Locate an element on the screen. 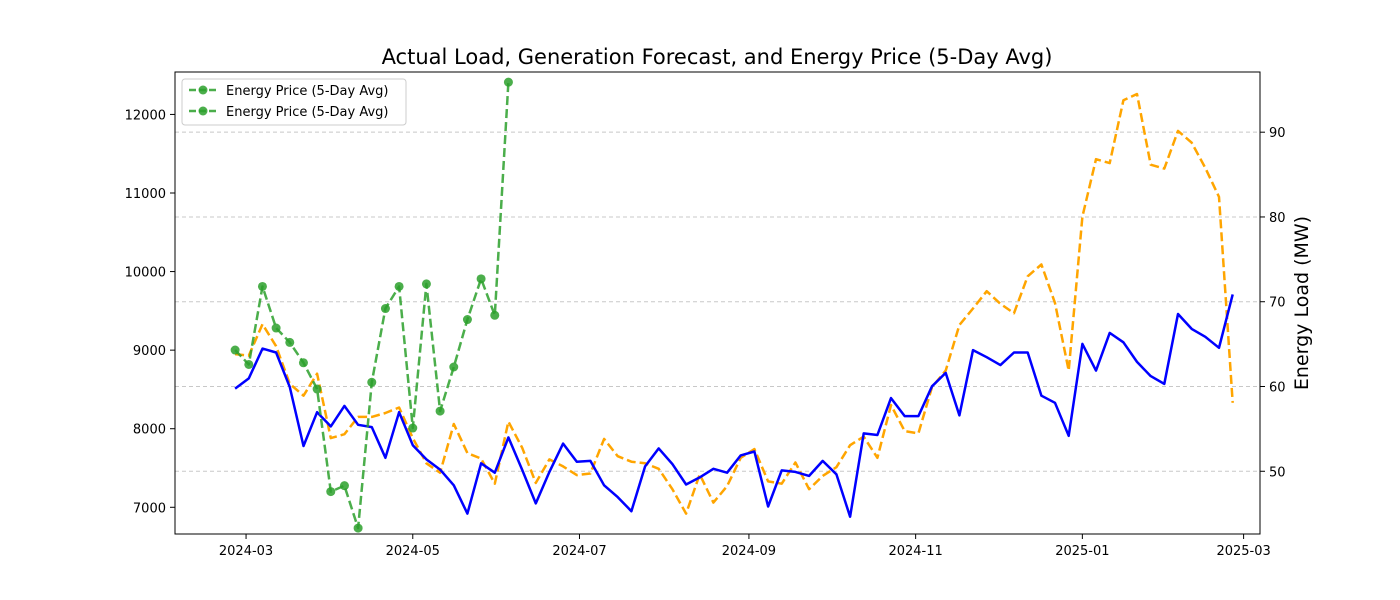 The height and width of the screenshot is (600, 1400). y-left-tick-label: 7000 is located at coordinates (149, 508).